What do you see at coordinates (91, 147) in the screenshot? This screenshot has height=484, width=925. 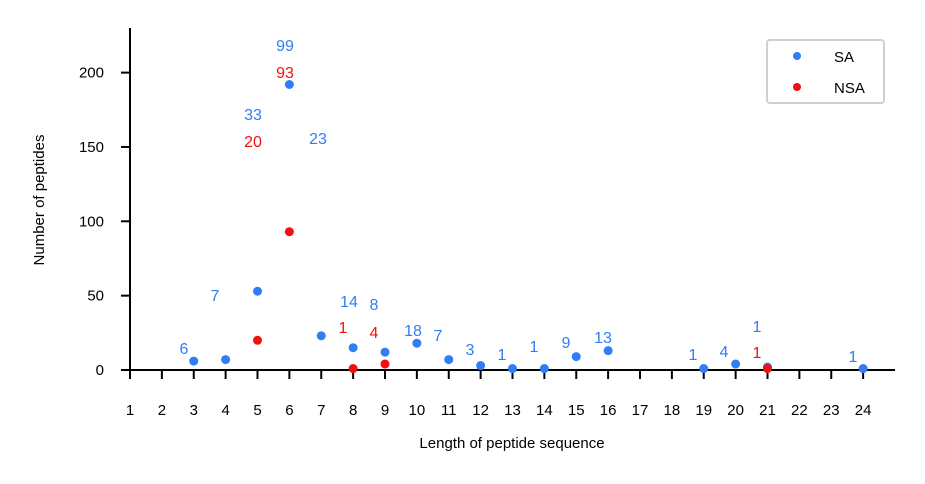 I see `y-tick-label: 150` at bounding box center [91, 147].